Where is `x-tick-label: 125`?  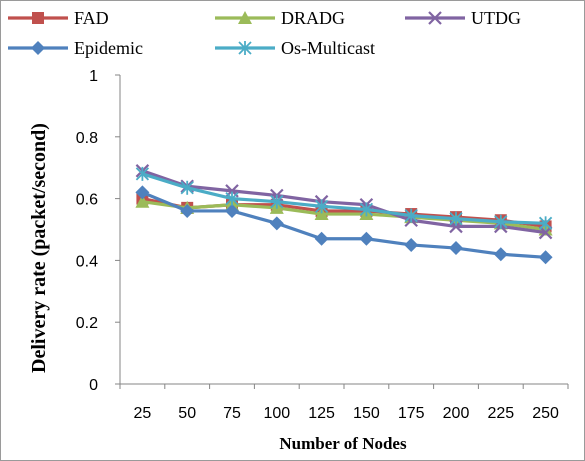 x-tick-label: 125 is located at coordinates (321, 413).